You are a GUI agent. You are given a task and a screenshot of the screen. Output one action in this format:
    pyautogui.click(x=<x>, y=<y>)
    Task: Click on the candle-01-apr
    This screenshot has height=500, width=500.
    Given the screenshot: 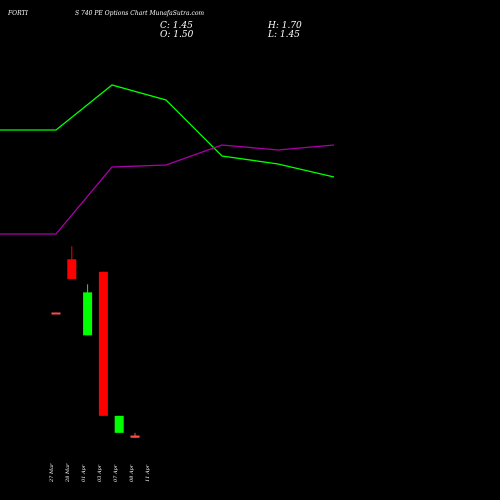 What is the action you would take?
    pyautogui.click(x=88, y=310)
    